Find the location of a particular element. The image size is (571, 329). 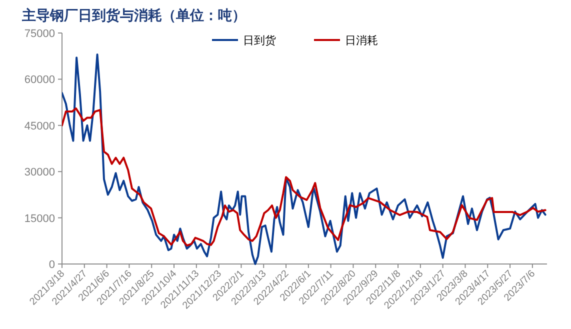

y-tick-label: 0 is located at coordinates (51, 265).